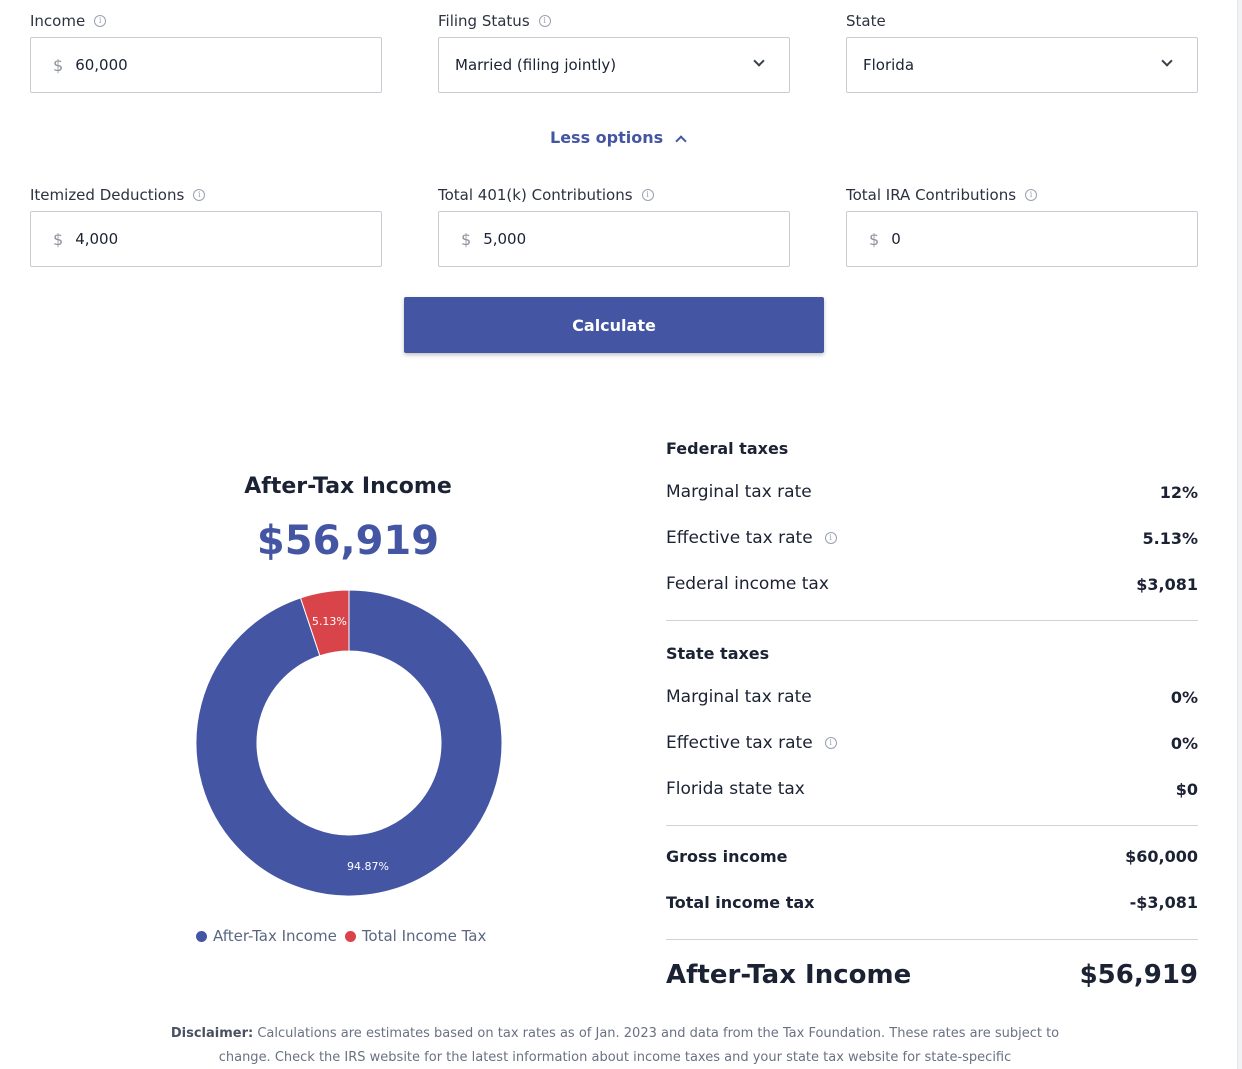  I want to click on contrib-ira-label: Total IRA Contributions i, so click(942, 195).